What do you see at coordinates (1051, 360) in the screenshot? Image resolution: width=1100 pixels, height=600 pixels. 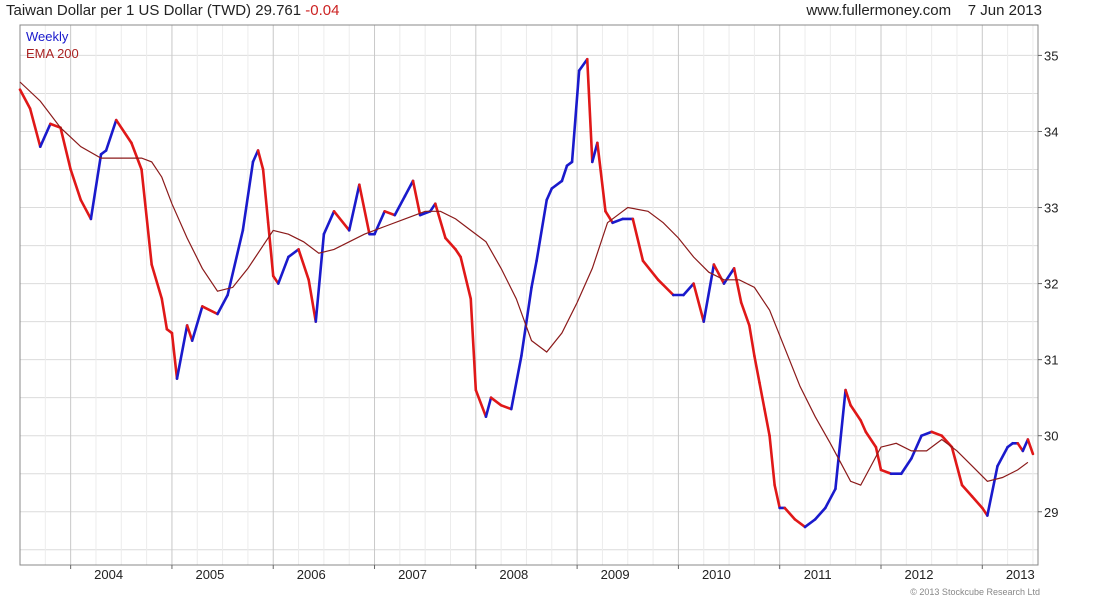 I see `y-tick-label: 31` at bounding box center [1051, 360].